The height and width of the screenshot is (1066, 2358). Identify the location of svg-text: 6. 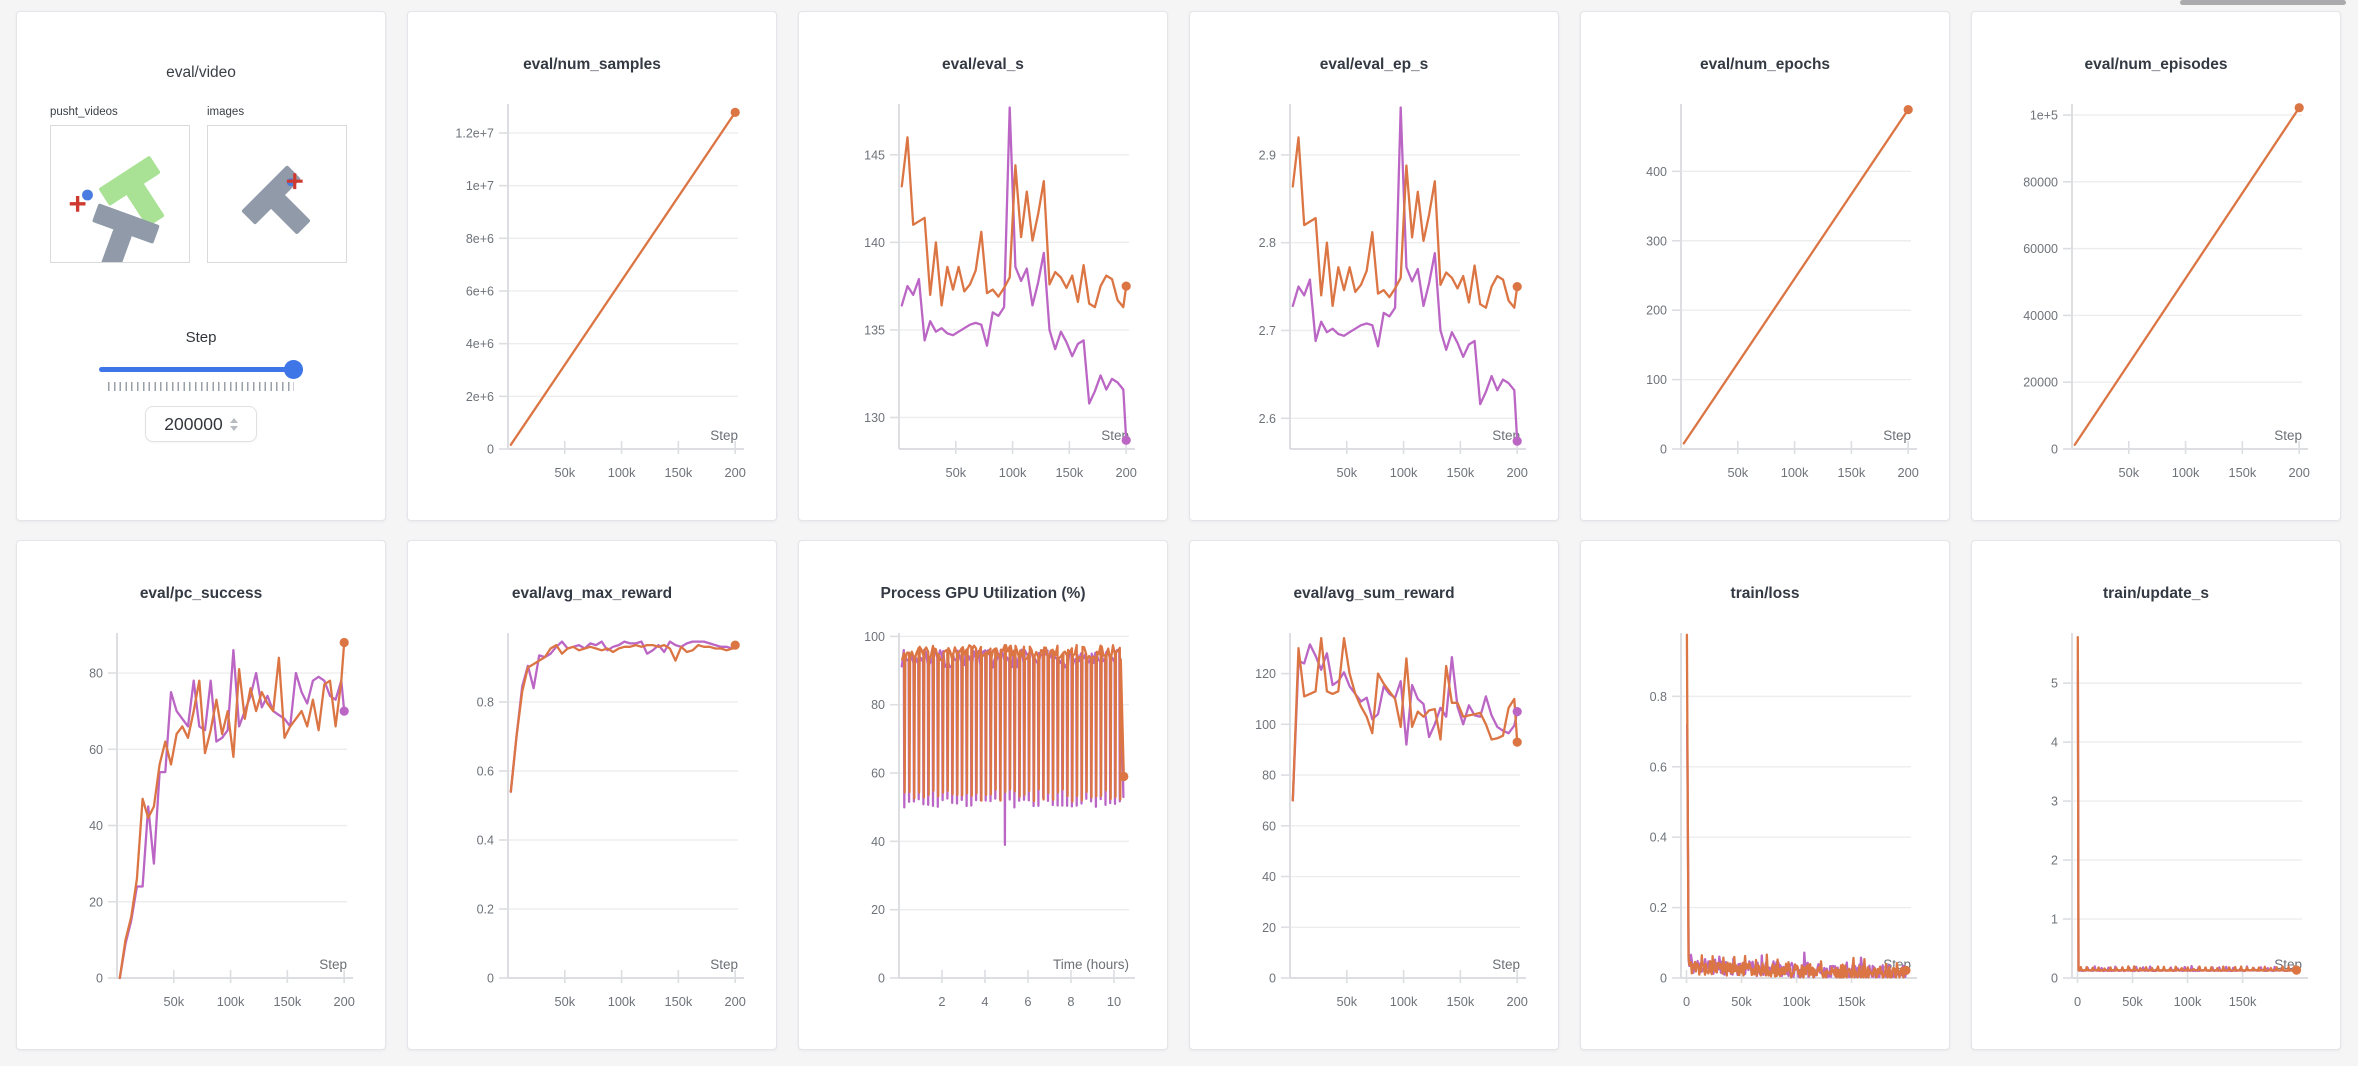
(1027, 1001).